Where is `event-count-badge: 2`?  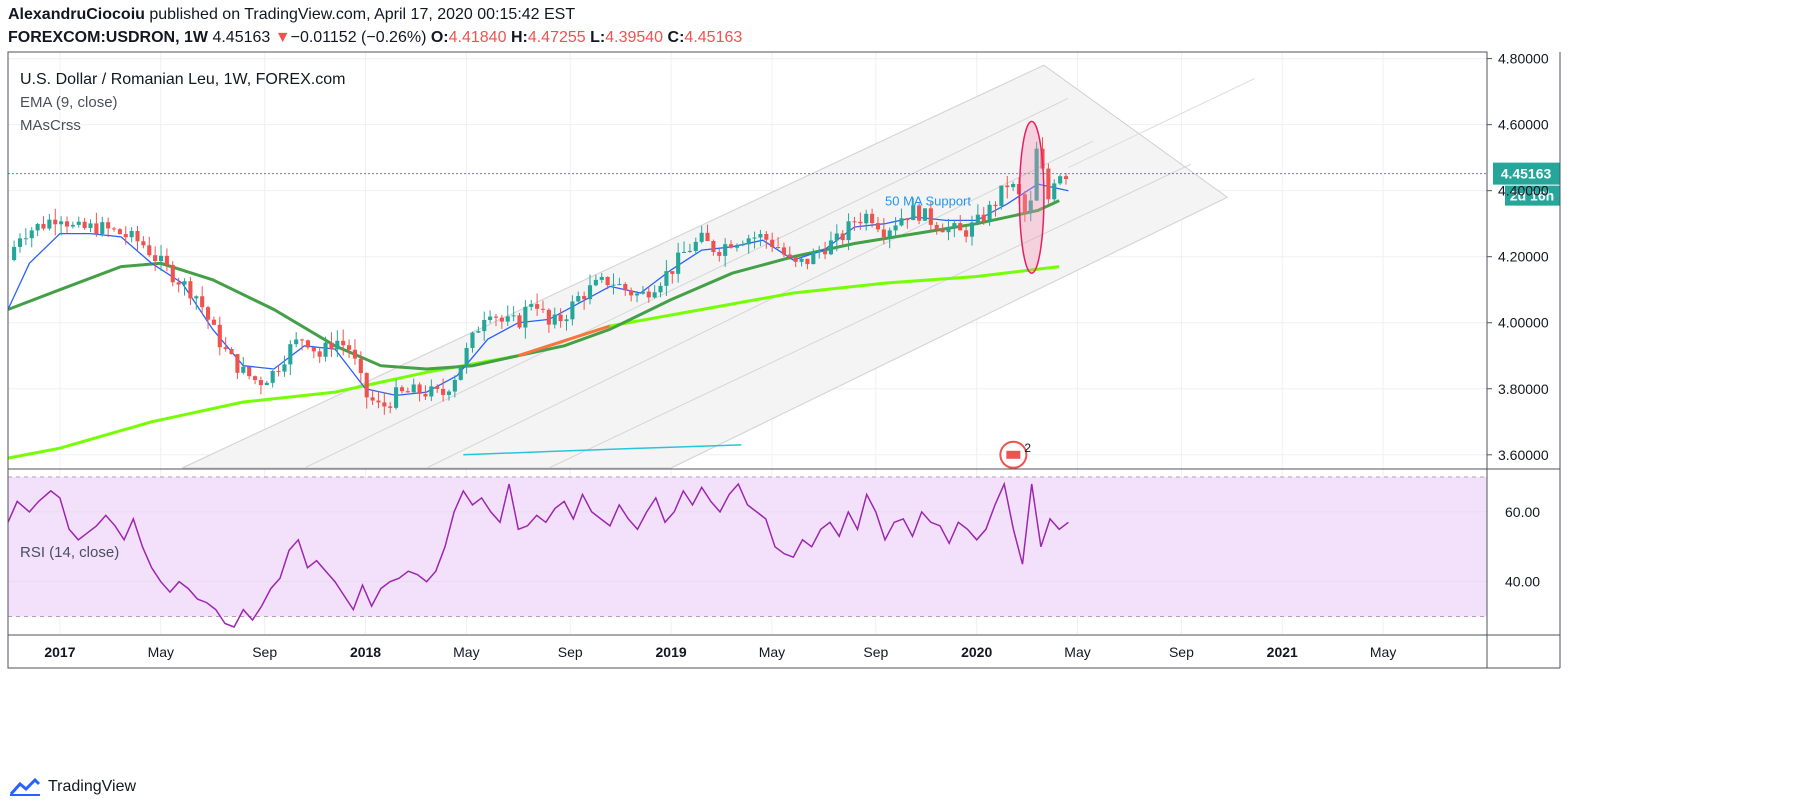
event-count-badge: 2 is located at coordinates (1027, 448).